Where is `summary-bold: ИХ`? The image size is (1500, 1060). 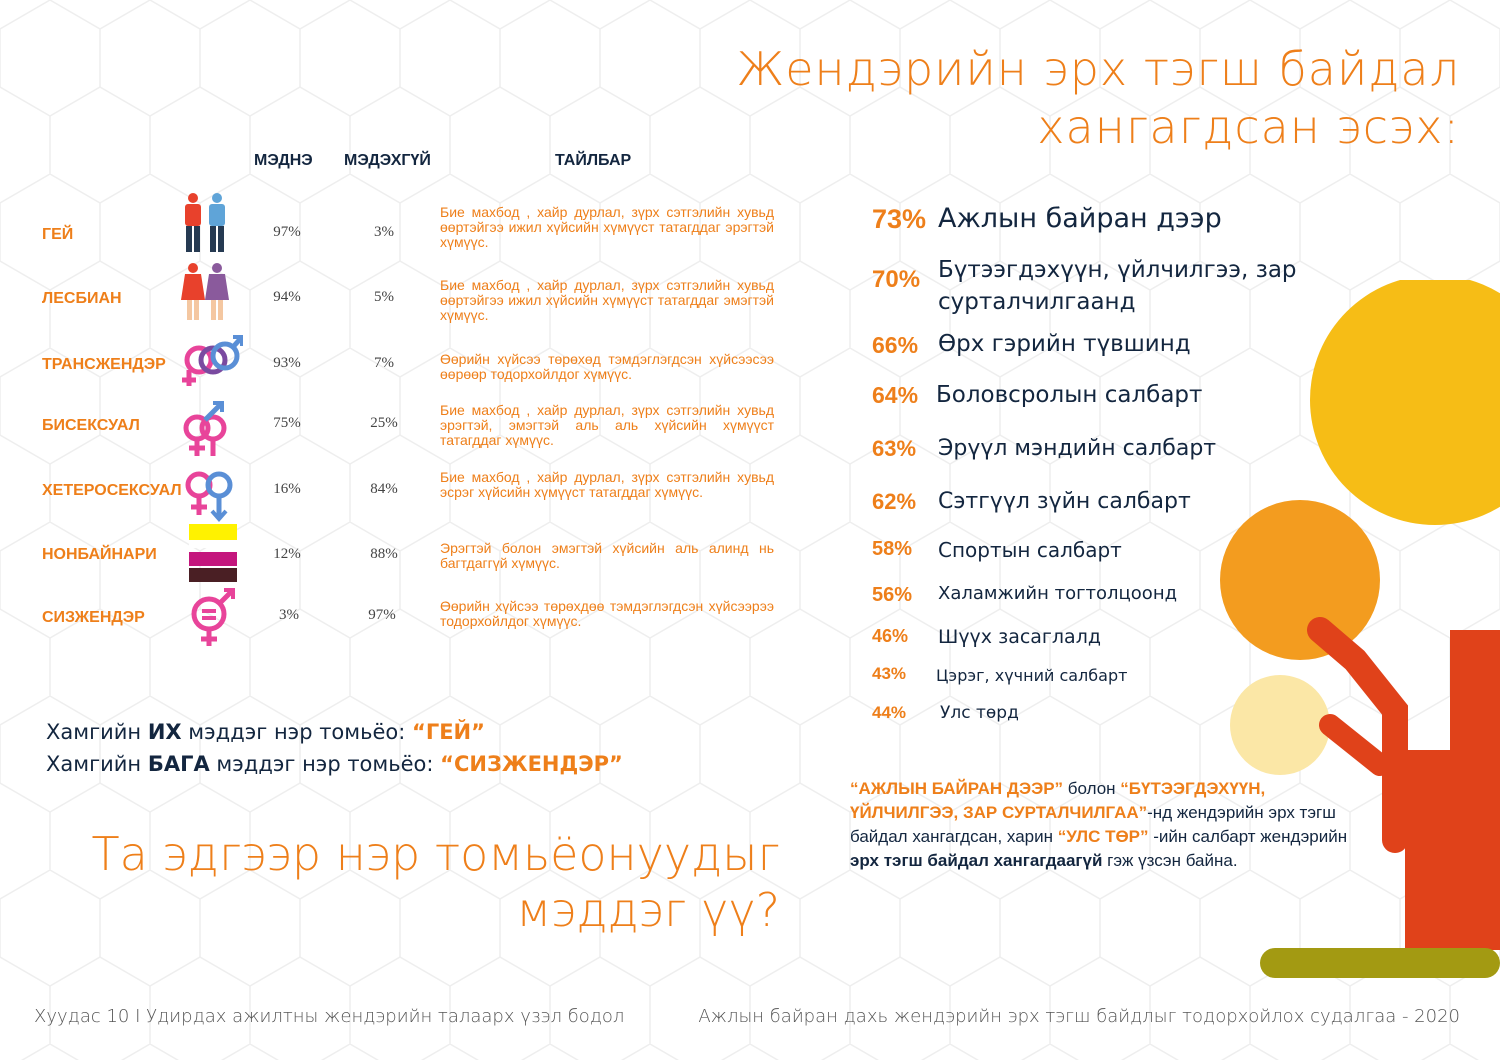
summary-bold: ИХ is located at coordinates (164, 732).